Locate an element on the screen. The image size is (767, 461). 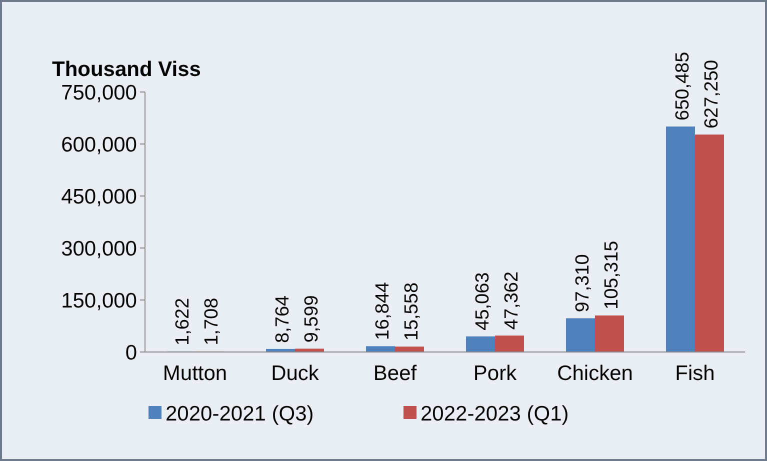
x-tick-label: Chicken is located at coordinates (595, 373).